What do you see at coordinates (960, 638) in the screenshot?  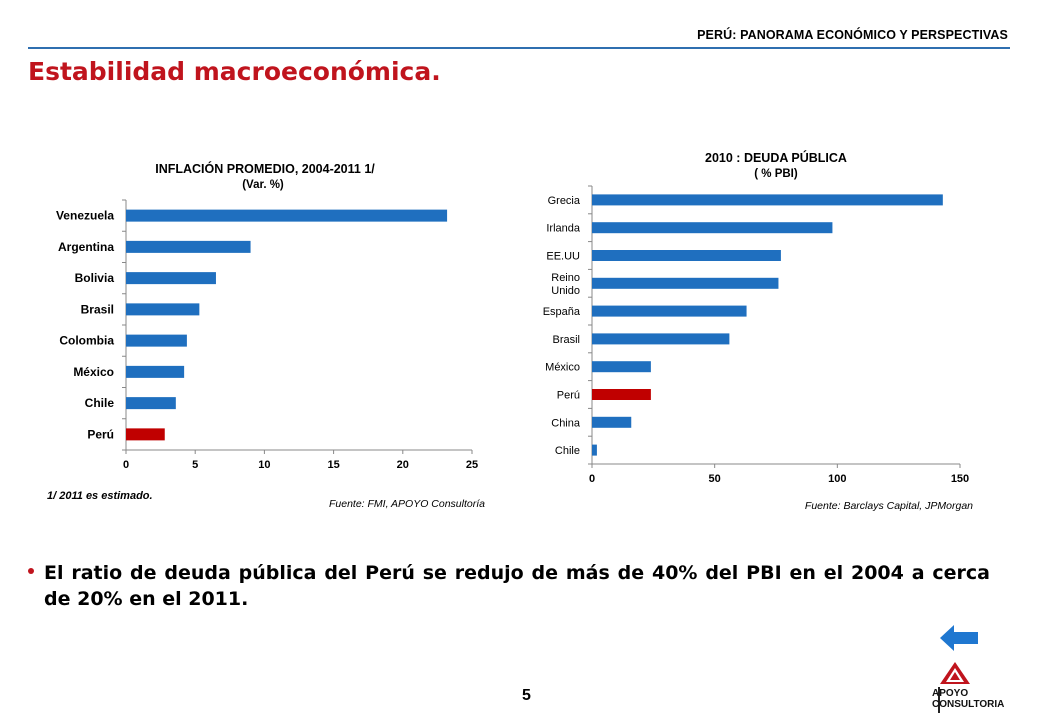 I see `arrow-left-icon` at bounding box center [960, 638].